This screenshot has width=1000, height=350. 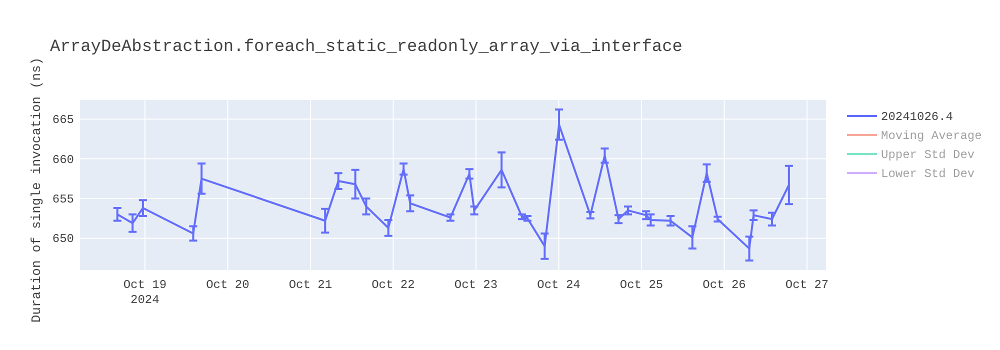 I want to click on y-axis-title: Duration of single invocation (ns), so click(x=36, y=190).